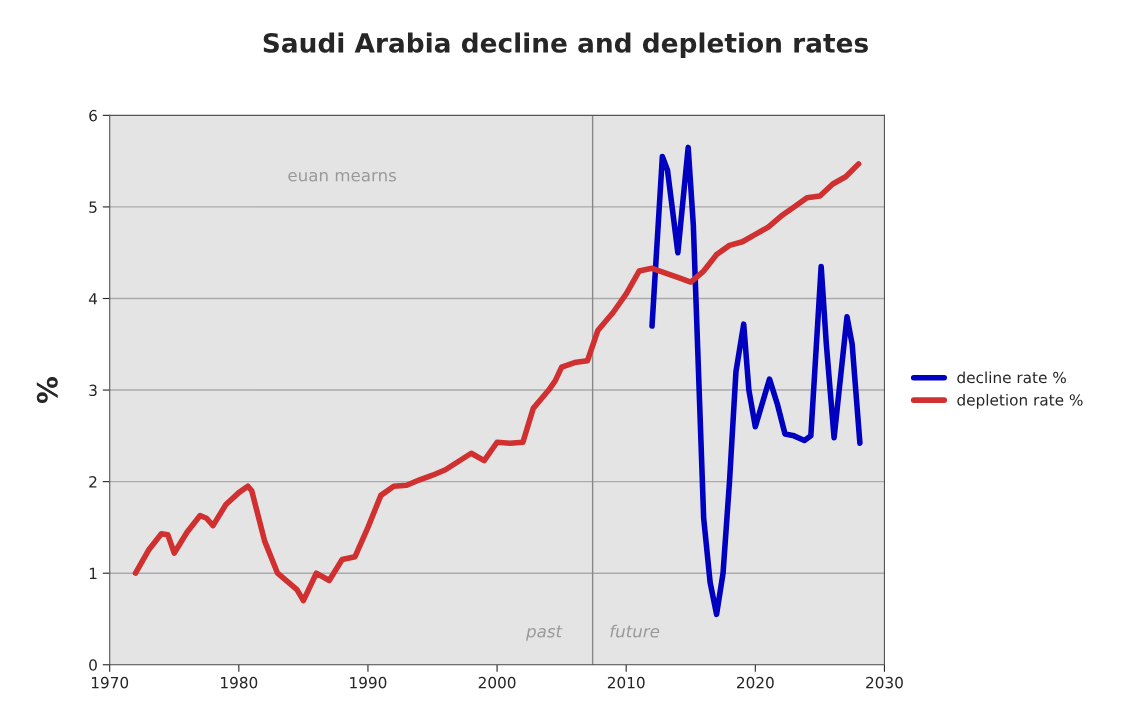 The width and height of the screenshot is (1131, 721). What do you see at coordinates (93, 573) in the screenshot?
I see `y-tick-label: 1` at bounding box center [93, 573].